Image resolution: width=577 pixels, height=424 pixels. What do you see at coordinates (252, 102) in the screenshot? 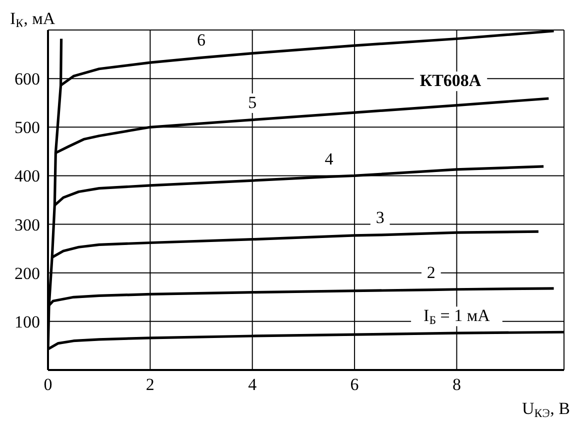
I see `series-label: 5` at bounding box center [252, 102].